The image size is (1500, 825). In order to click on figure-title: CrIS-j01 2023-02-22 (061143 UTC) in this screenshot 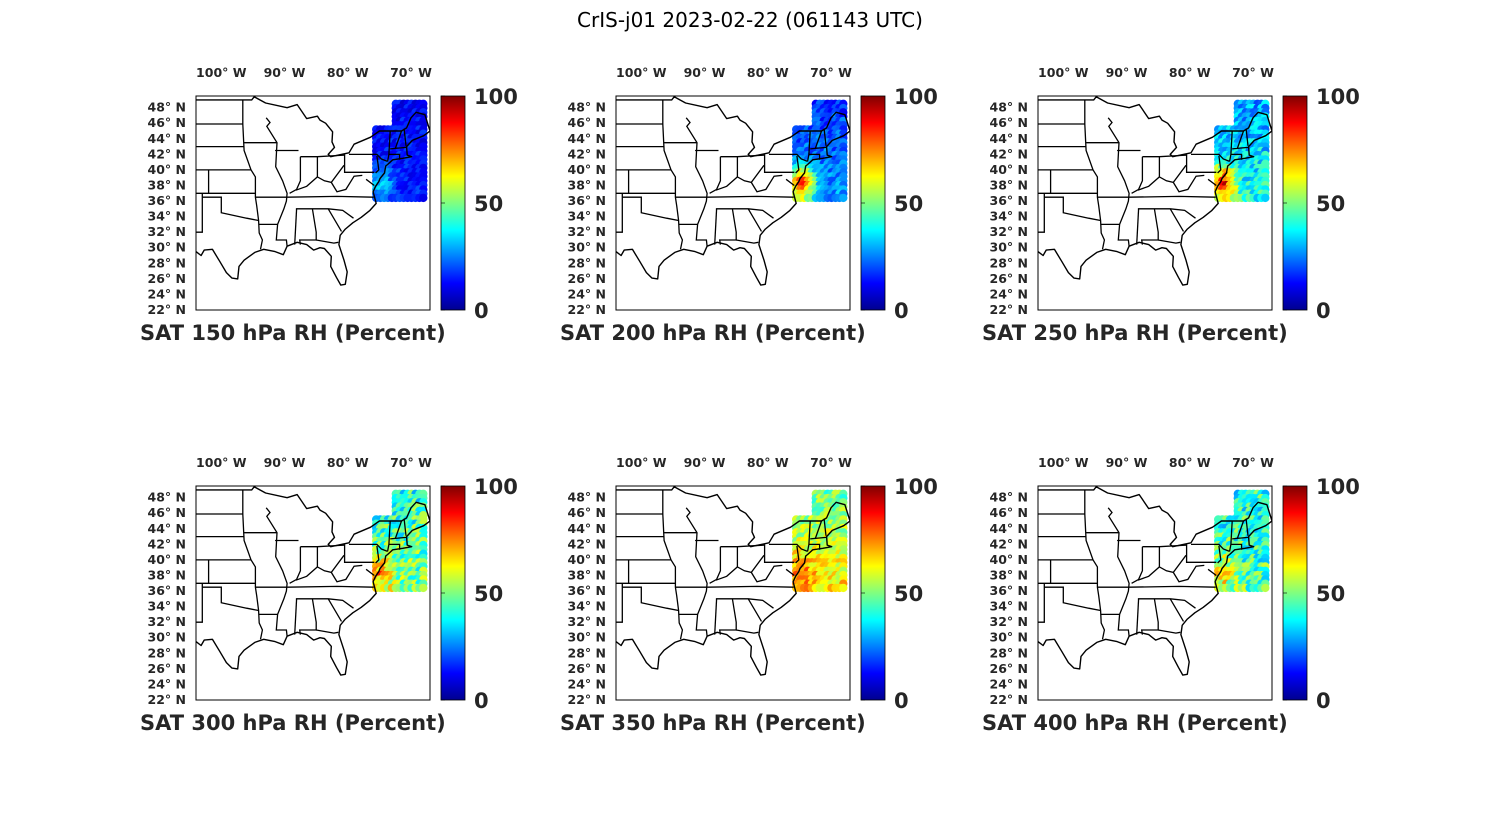, I will do `click(750, 20)`.